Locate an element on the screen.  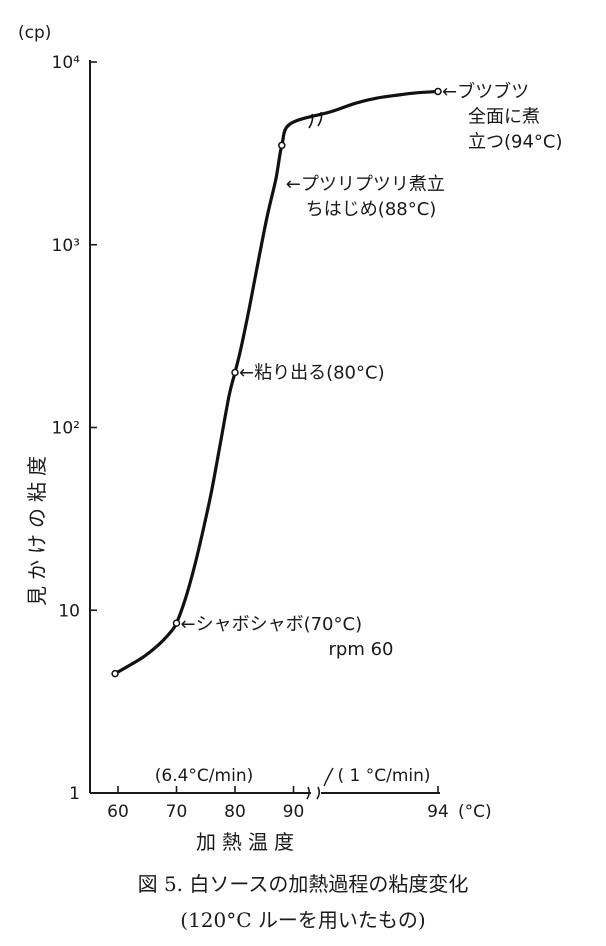
y-tick-label: 10³ is located at coordinates (66, 246).